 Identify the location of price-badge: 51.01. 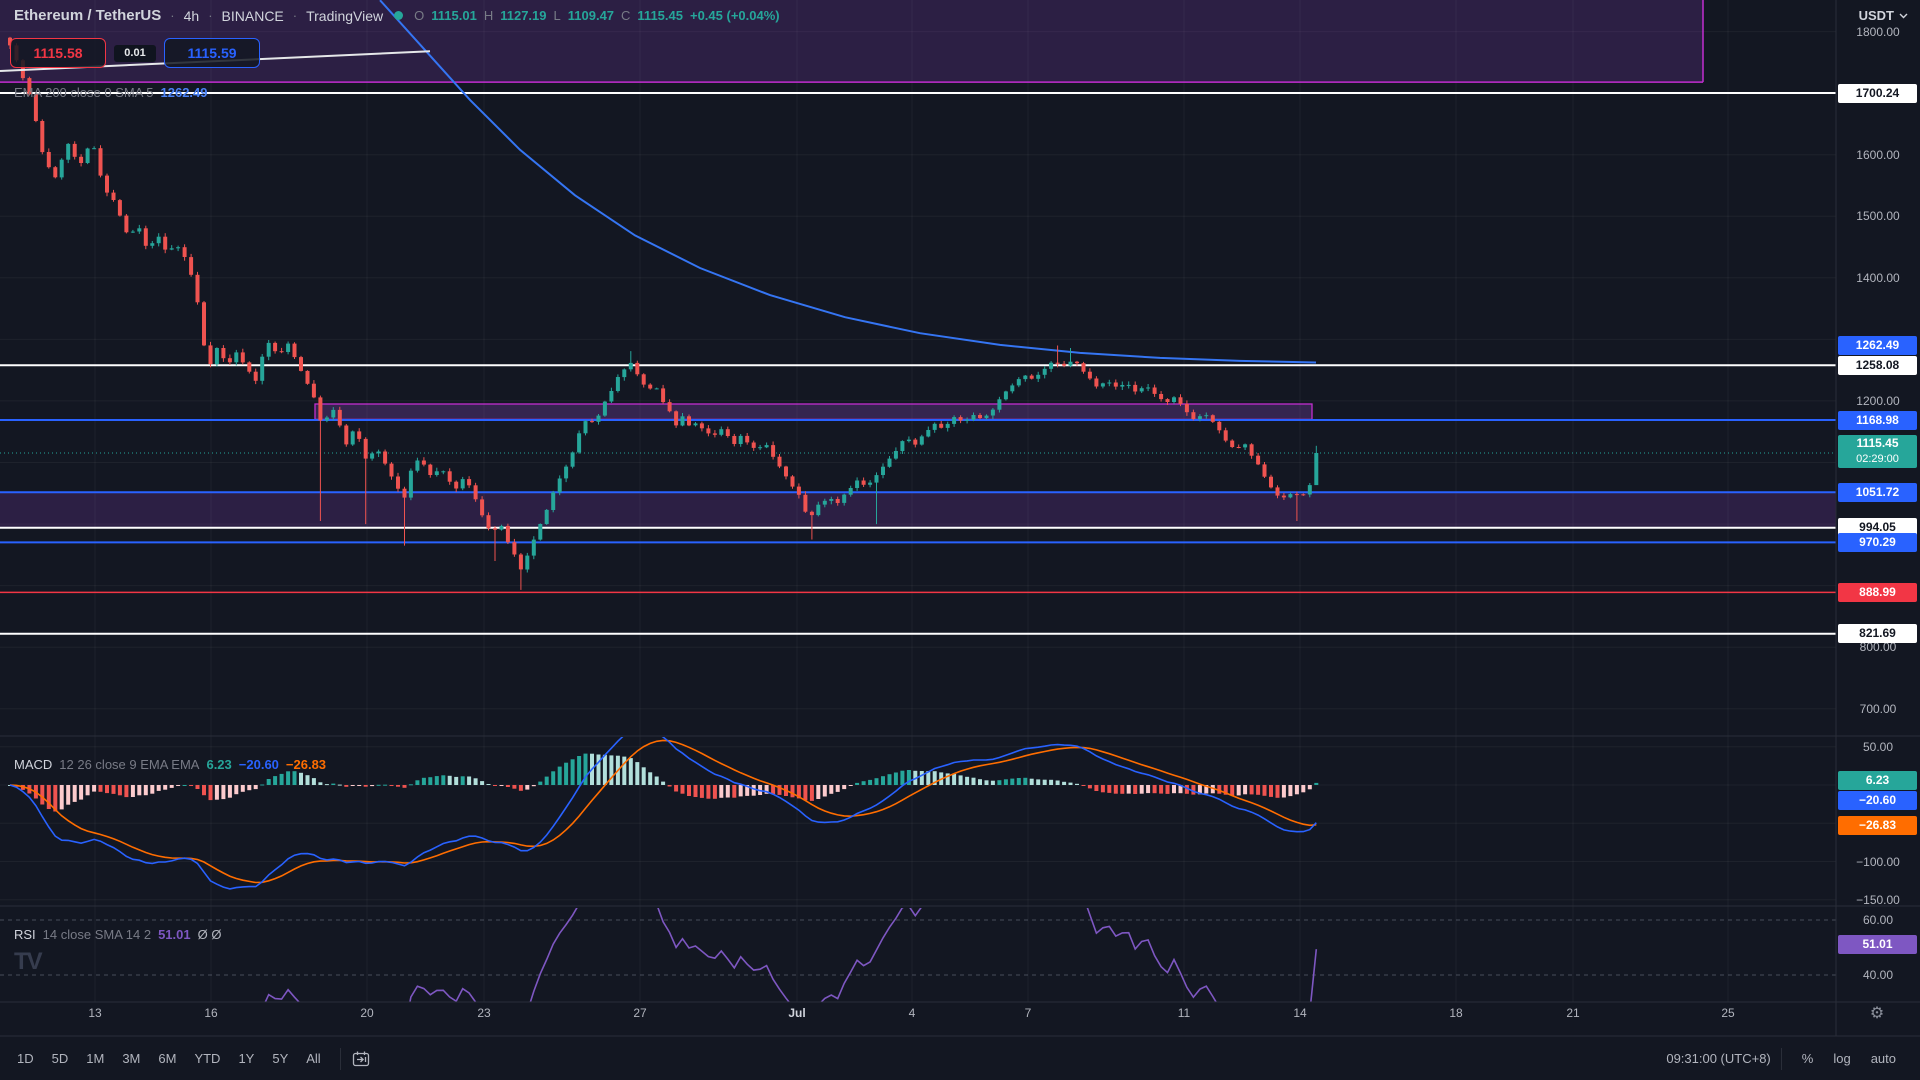
(1877, 945).